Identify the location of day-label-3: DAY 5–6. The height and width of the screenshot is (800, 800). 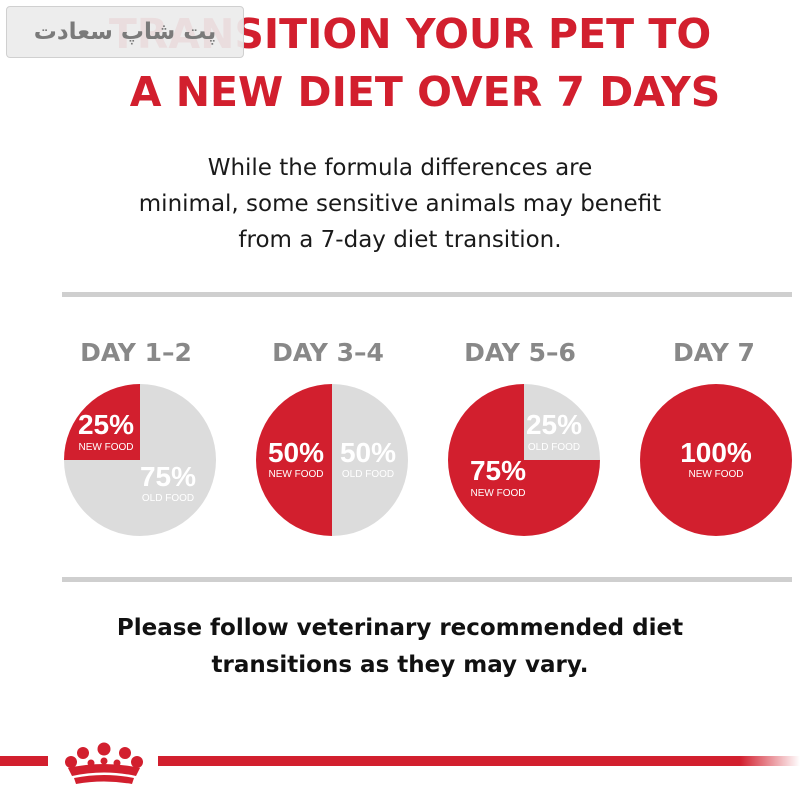
(520, 352).